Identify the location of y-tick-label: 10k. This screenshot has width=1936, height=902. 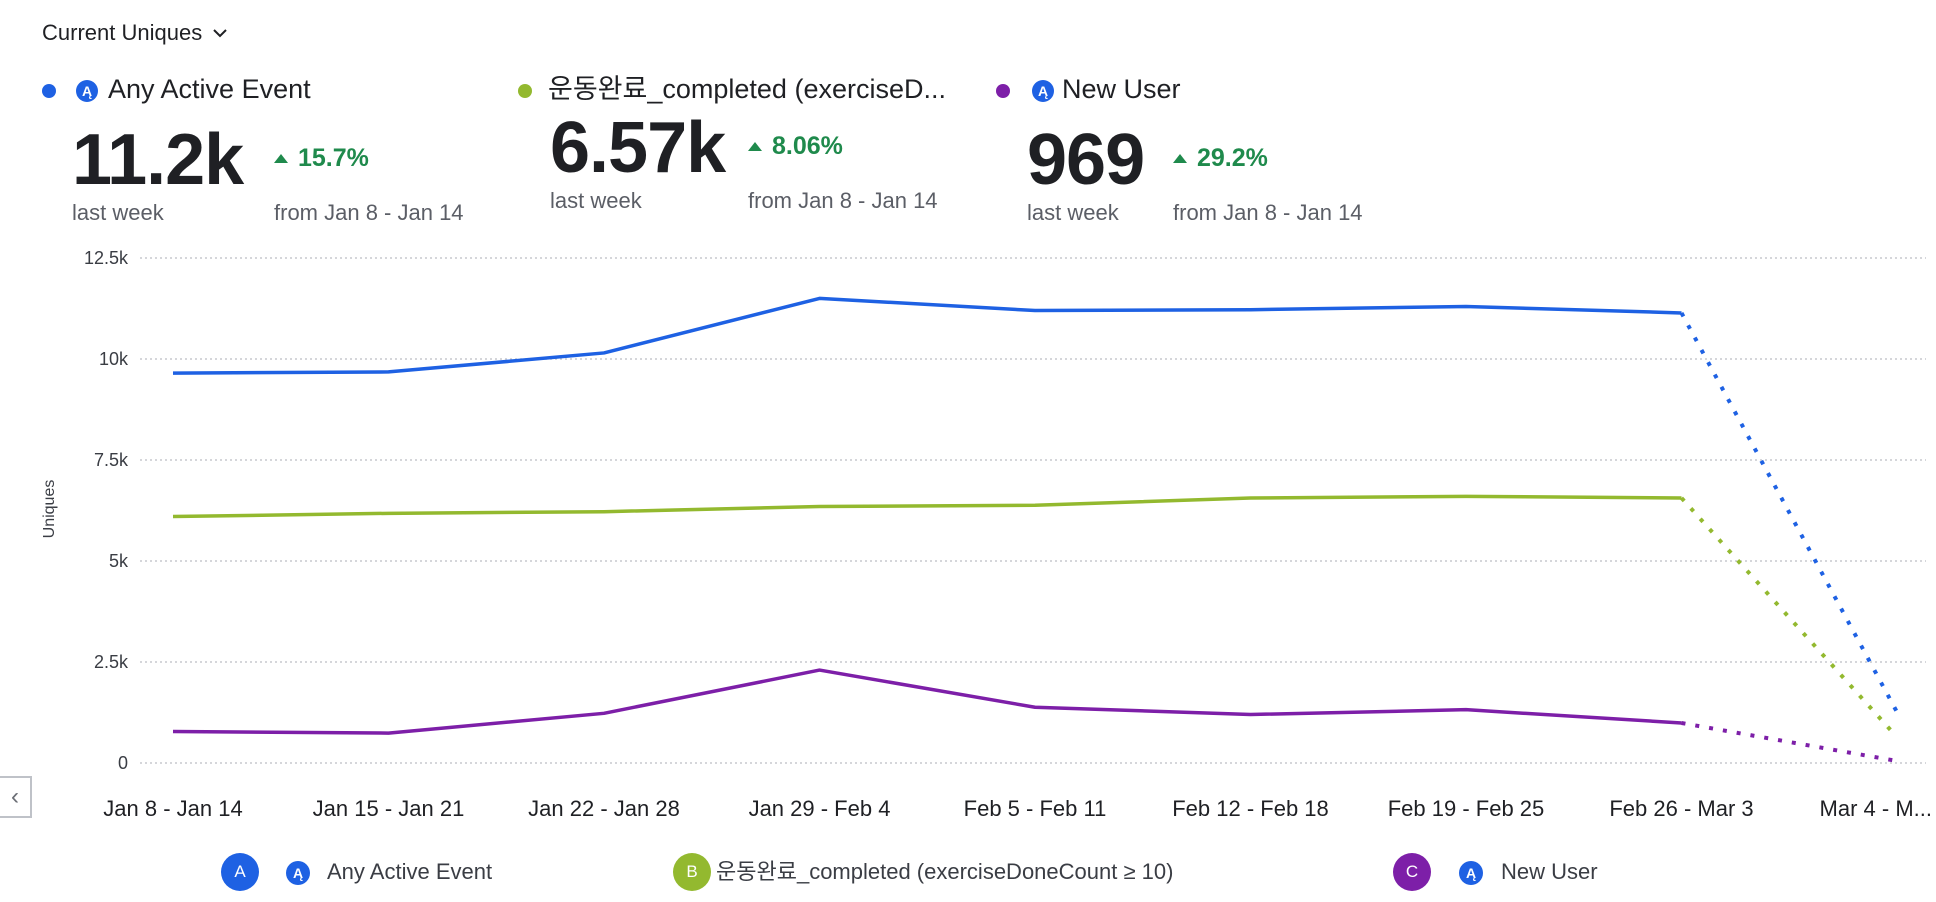
(113, 359).